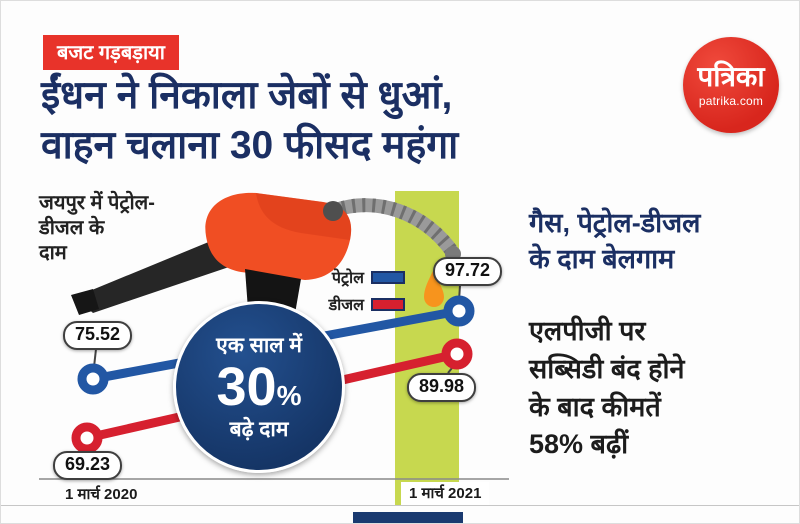 Image resolution: width=800 pixels, height=524 pixels. What do you see at coordinates (400, 505) in the screenshot?
I see `bottom-divider` at bounding box center [400, 505].